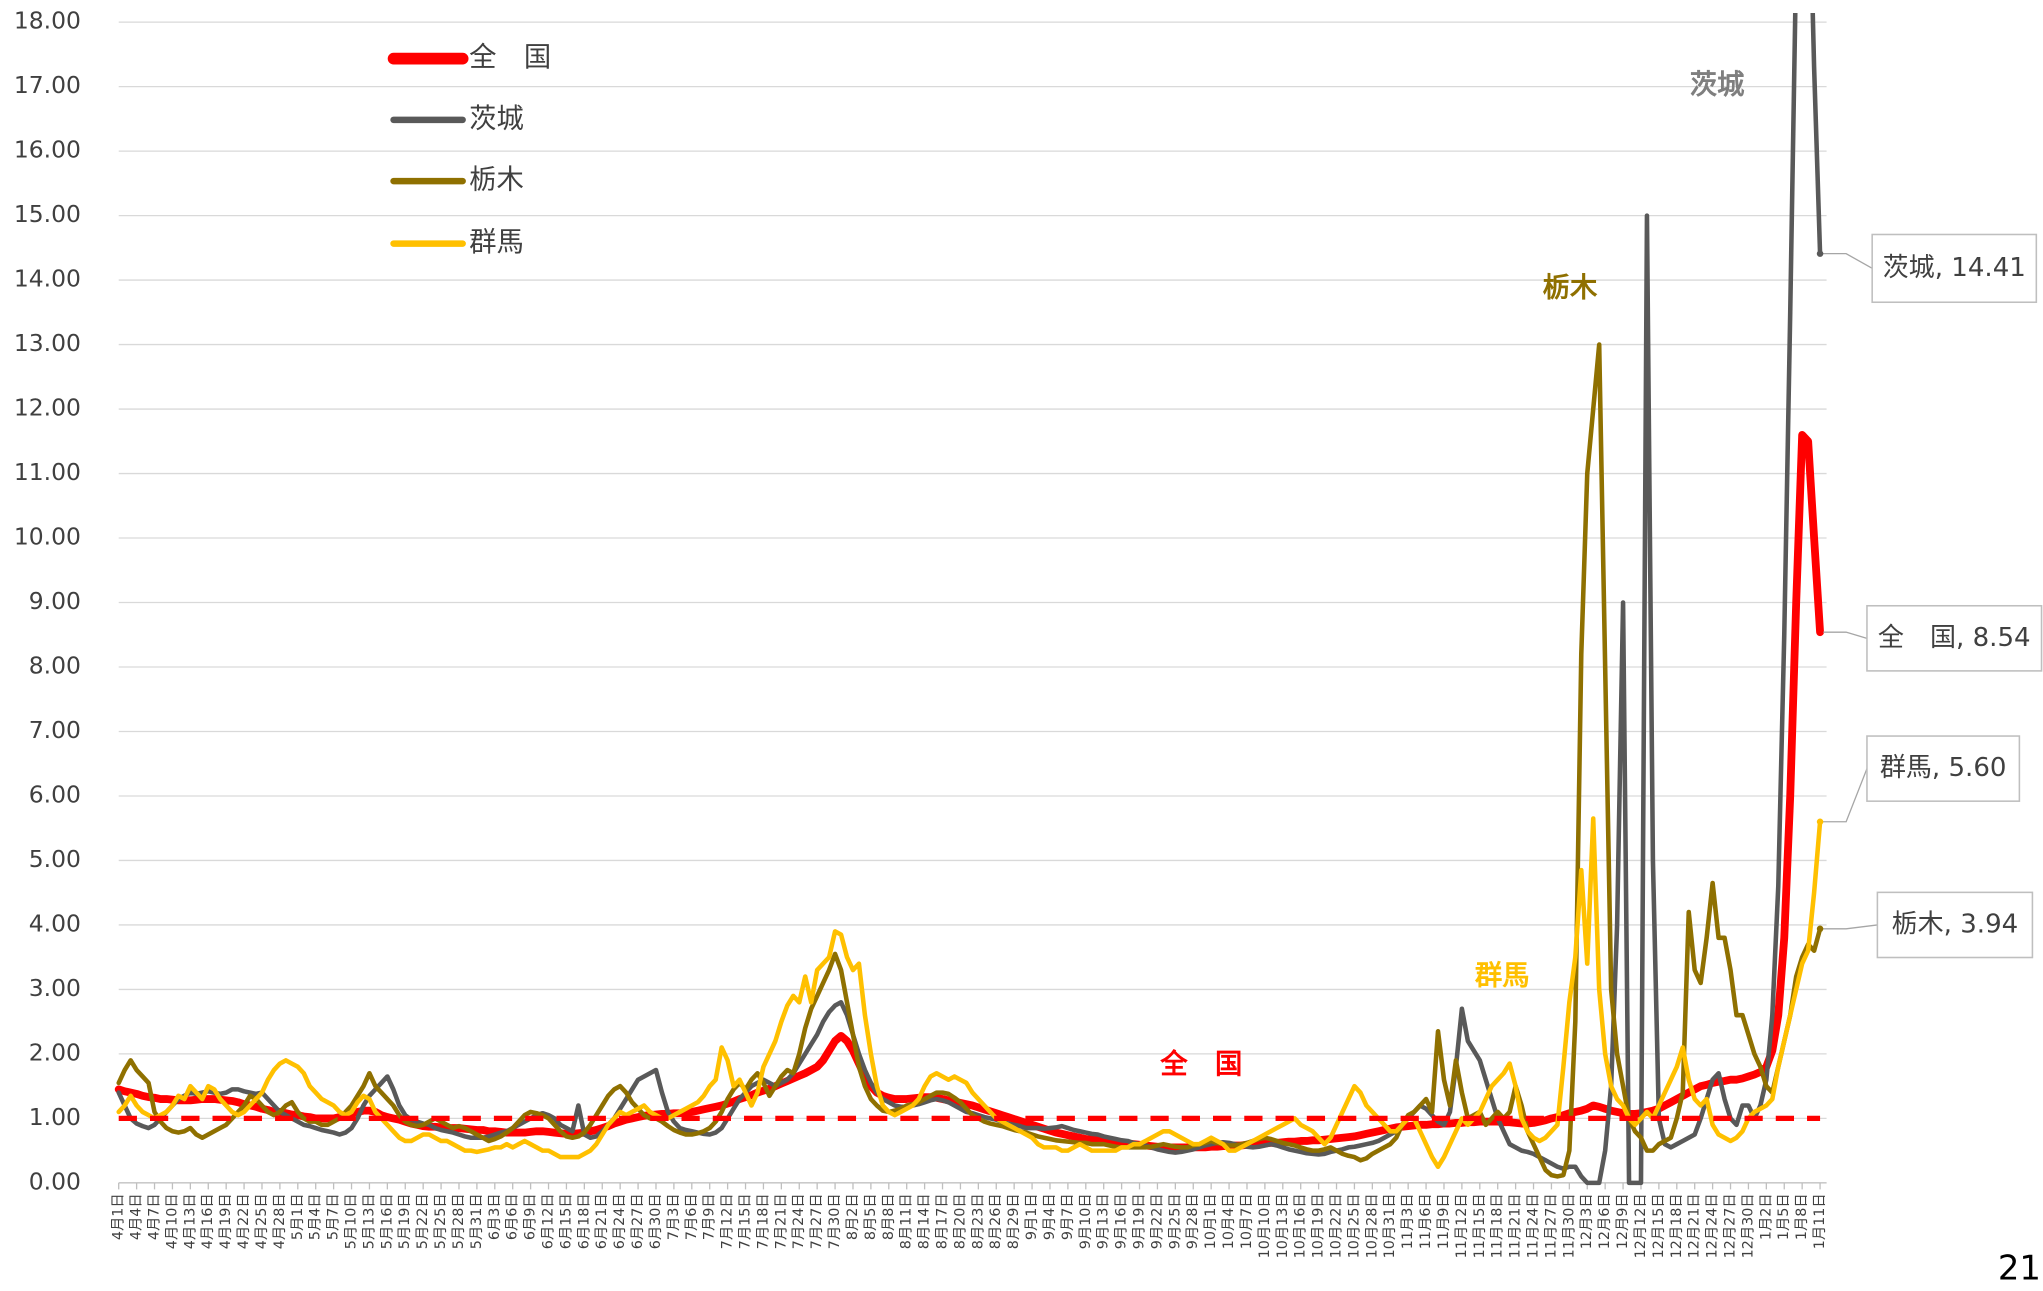  Describe the element at coordinates (1551, 1225) in the screenshot. I see `x-tick-label: 11月27日` at that location.